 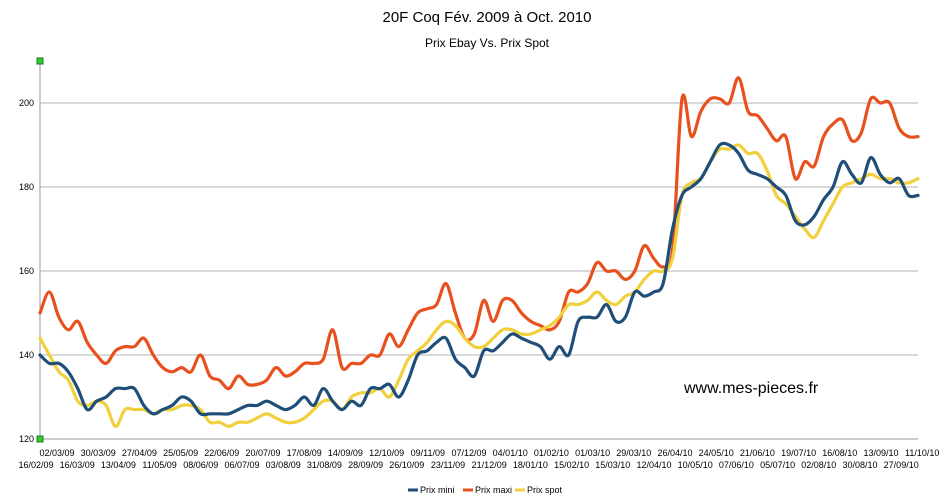 I want to click on x-tick-label: 25/05/09, so click(x=180, y=453).